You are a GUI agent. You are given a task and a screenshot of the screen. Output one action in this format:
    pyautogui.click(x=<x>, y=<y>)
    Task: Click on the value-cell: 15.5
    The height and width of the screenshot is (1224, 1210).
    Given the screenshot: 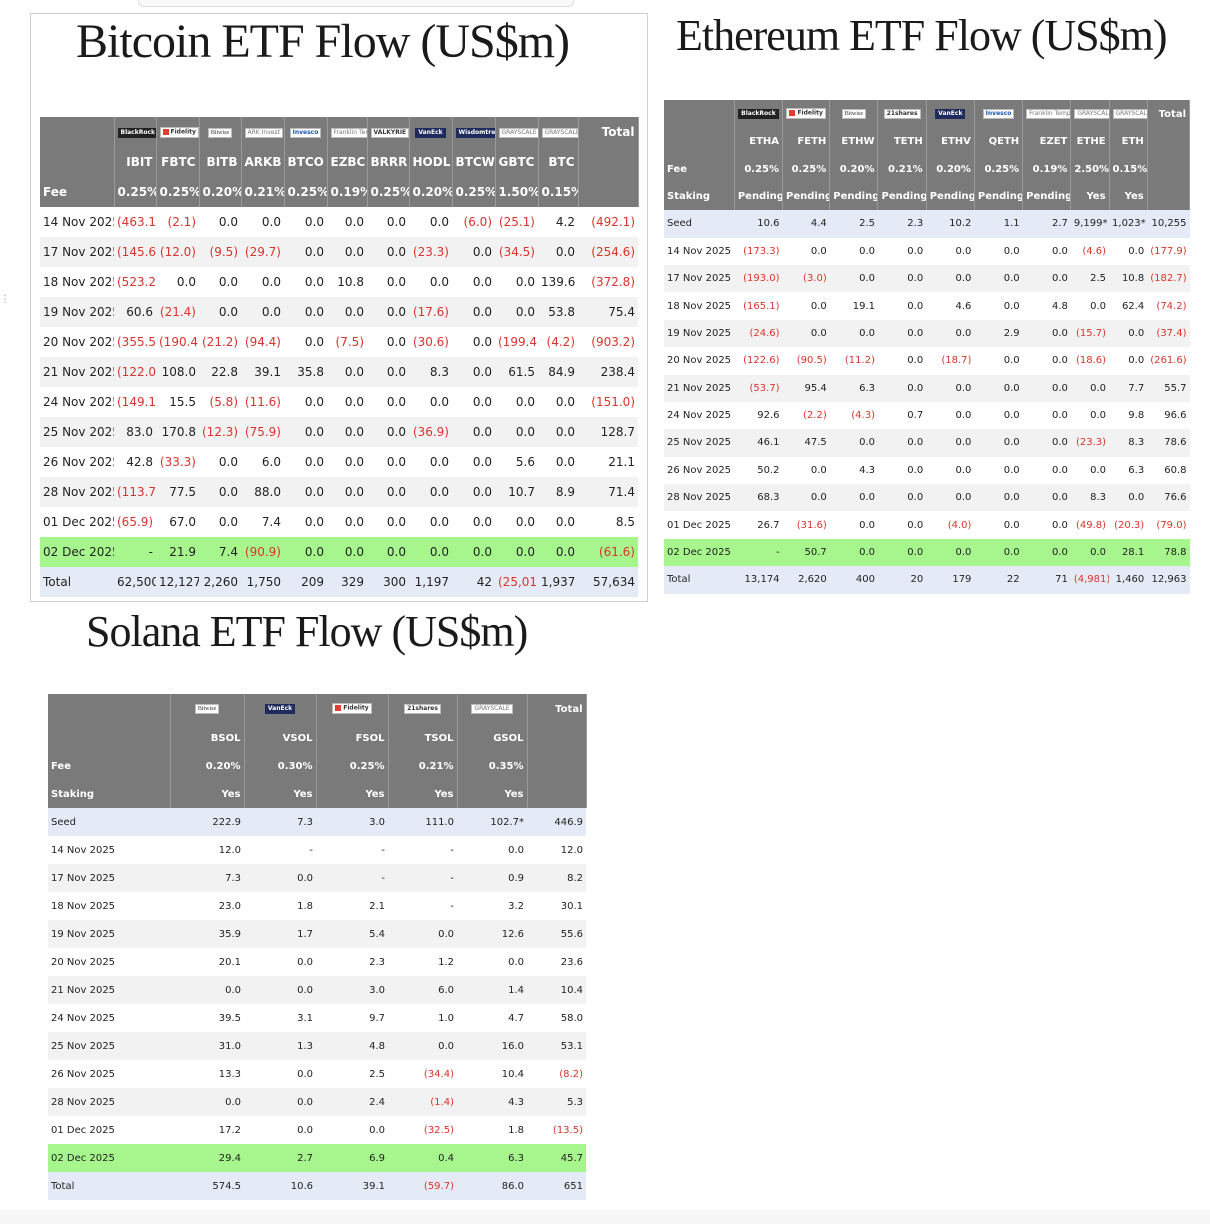 What is the action you would take?
    pyautogui.click(x=177, y=402)
    